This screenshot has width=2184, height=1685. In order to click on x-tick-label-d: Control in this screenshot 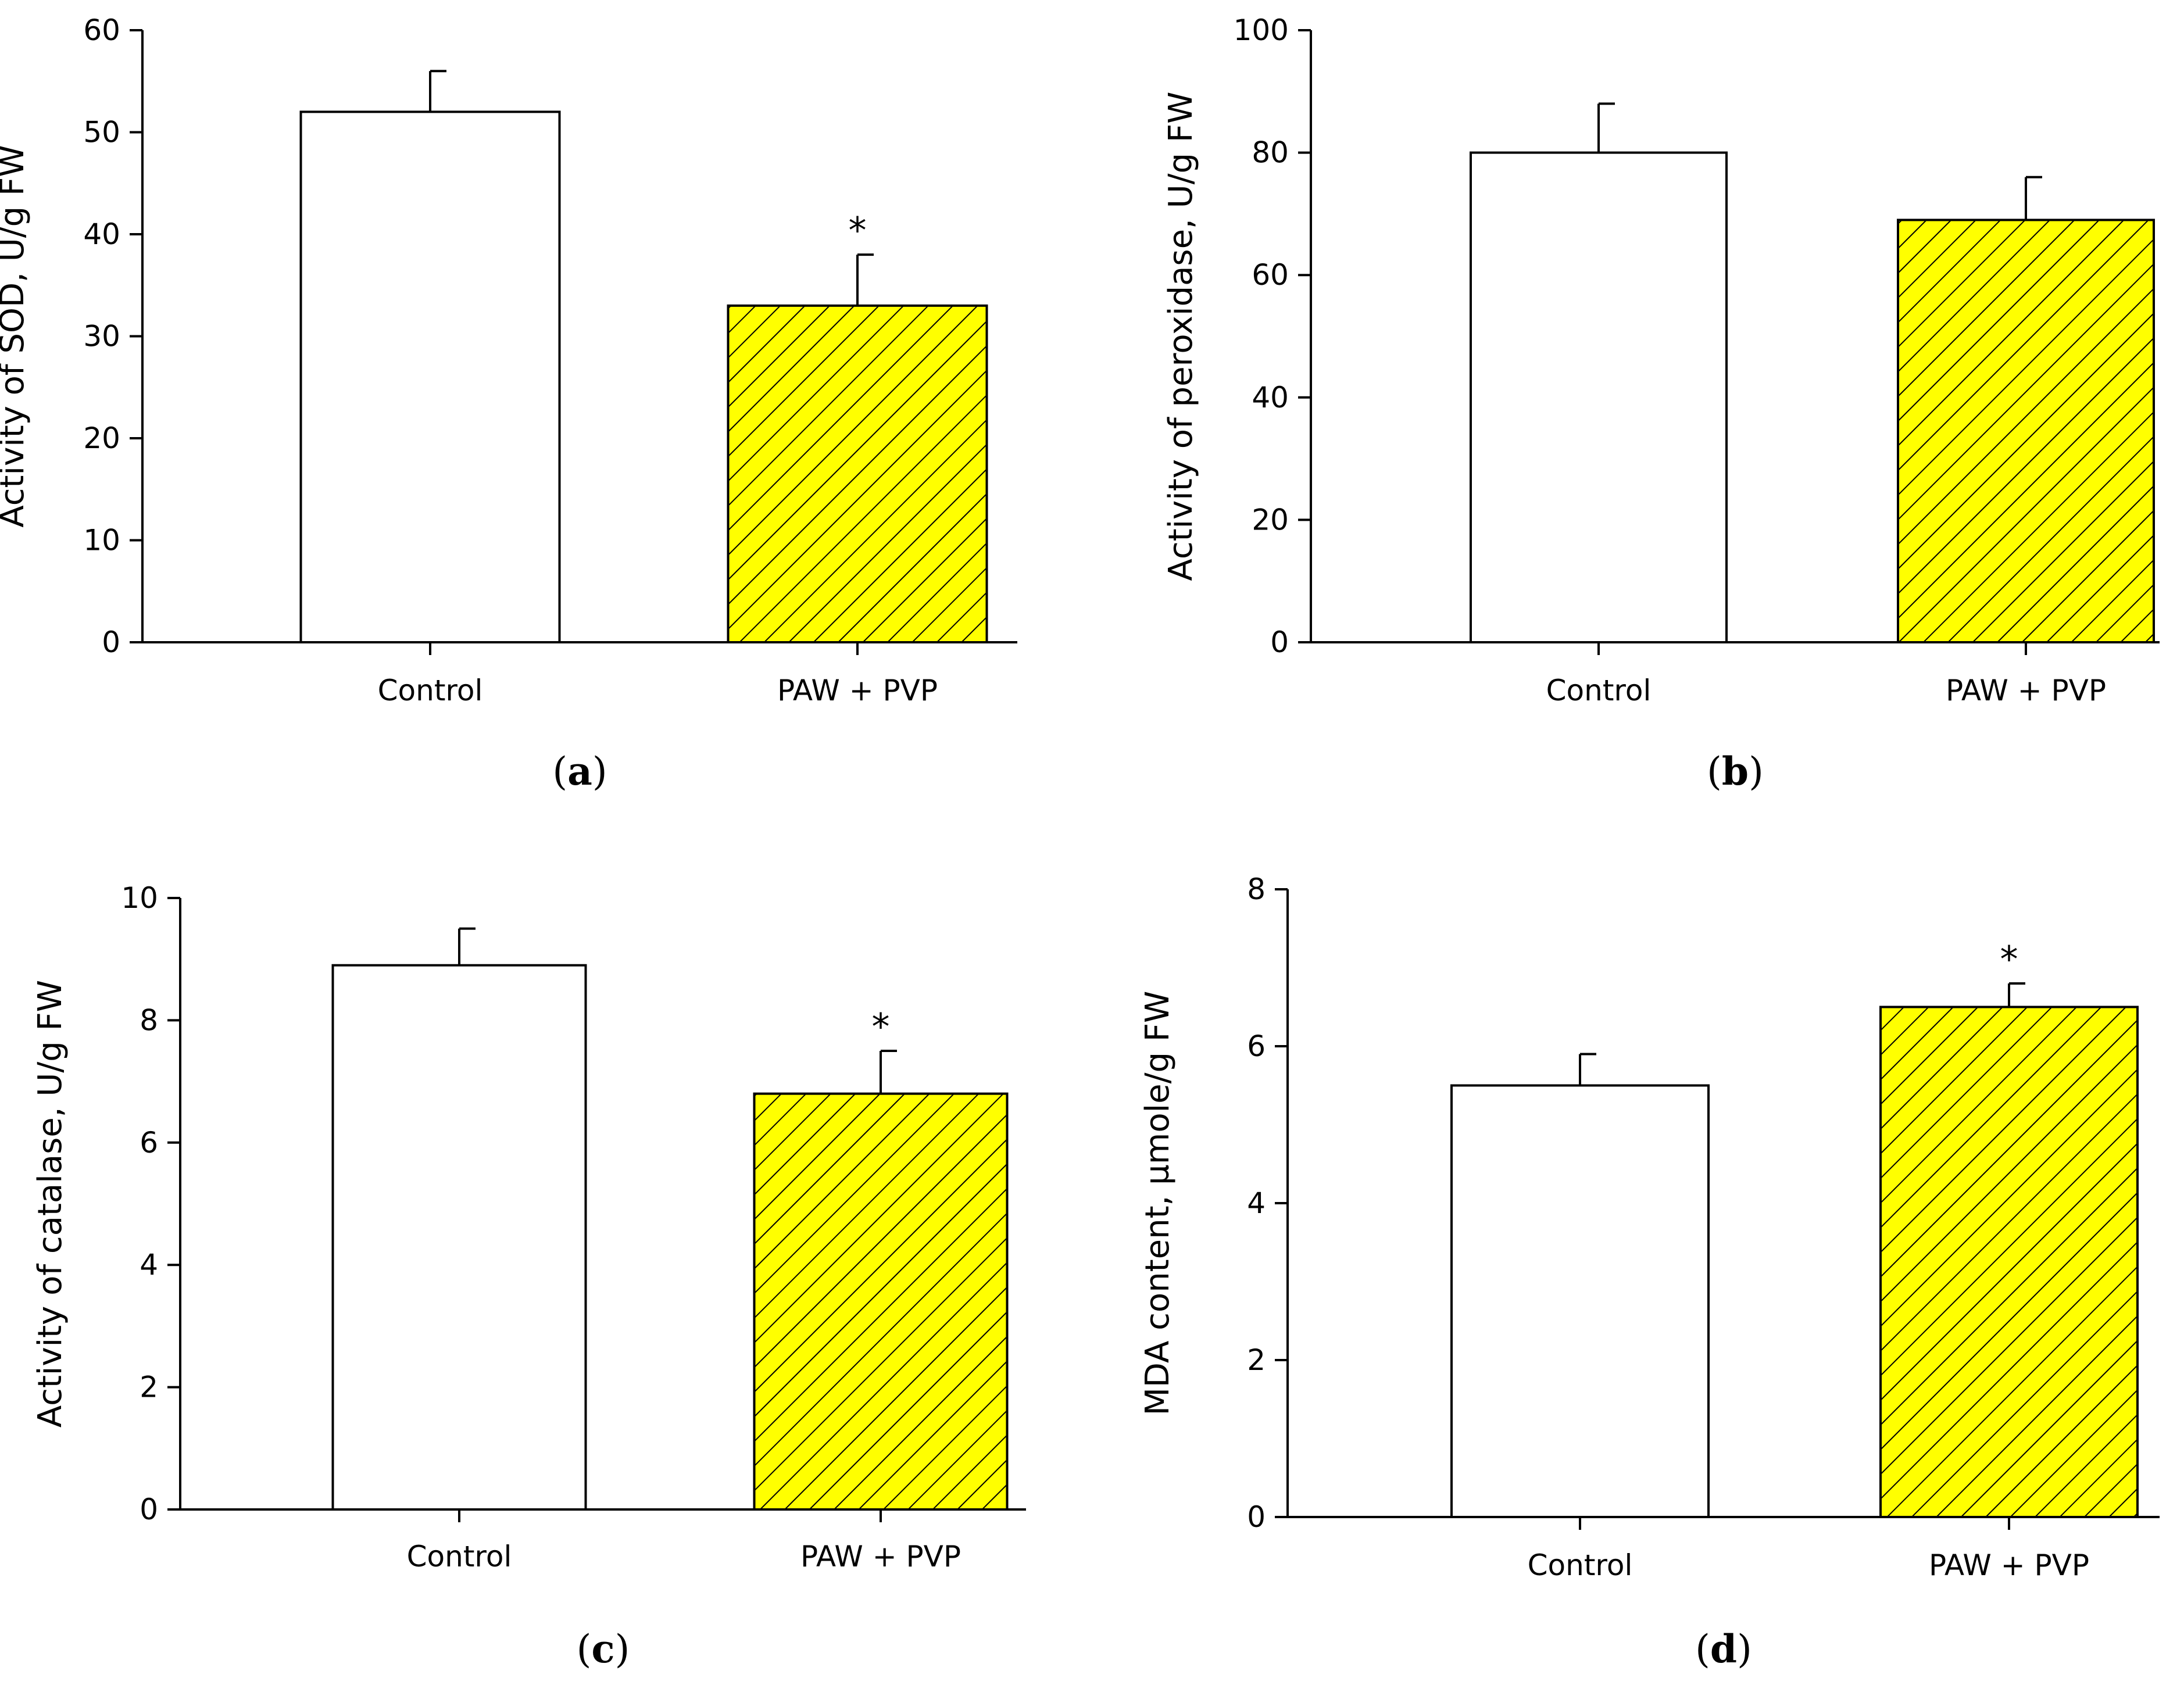, I will do `click(1581, 1565)`.